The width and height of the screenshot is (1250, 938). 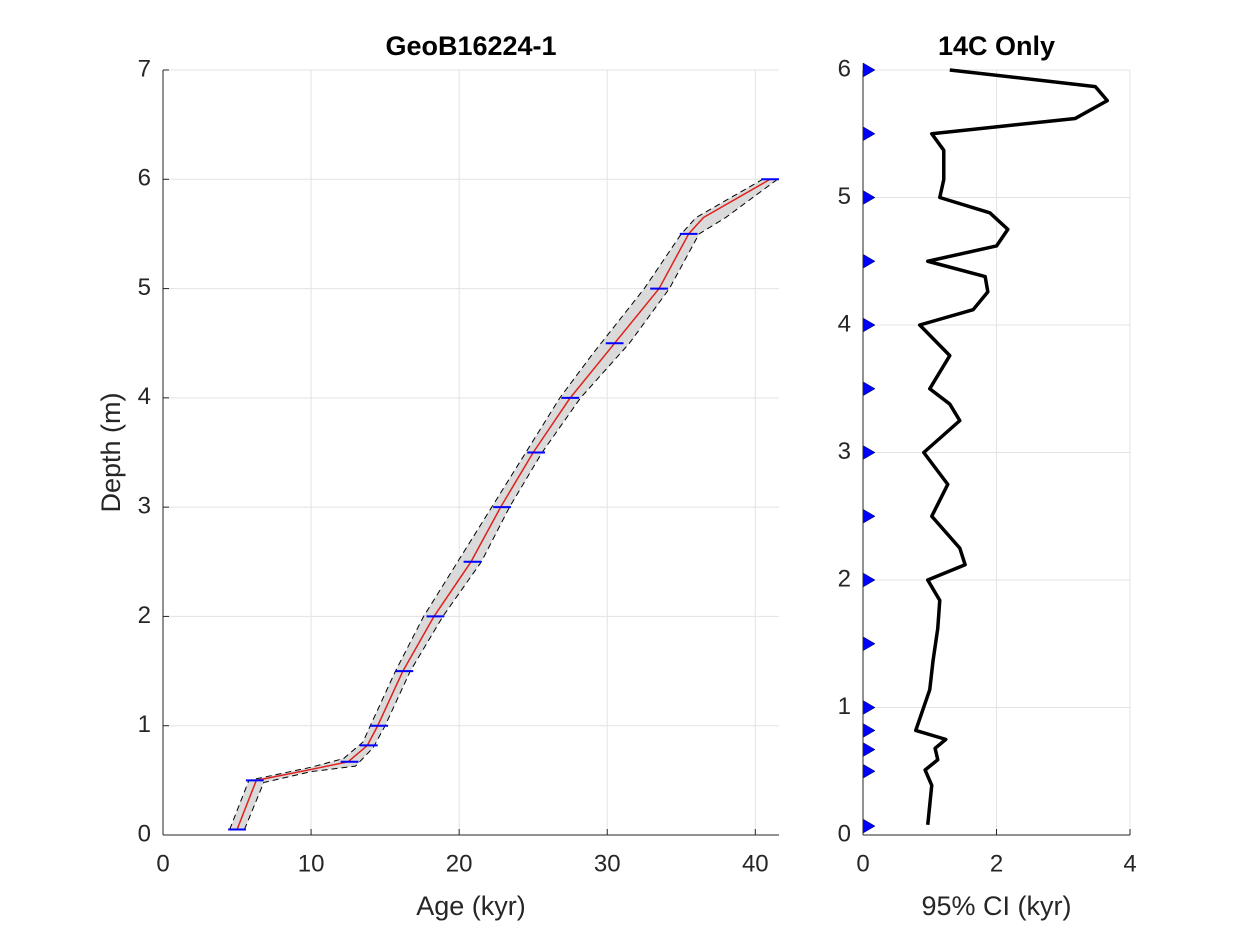 What do you see at coordinates (1129, 863) in the screenshot?
I see `x-tick-label: 4` at bounding box center [1129, 863].